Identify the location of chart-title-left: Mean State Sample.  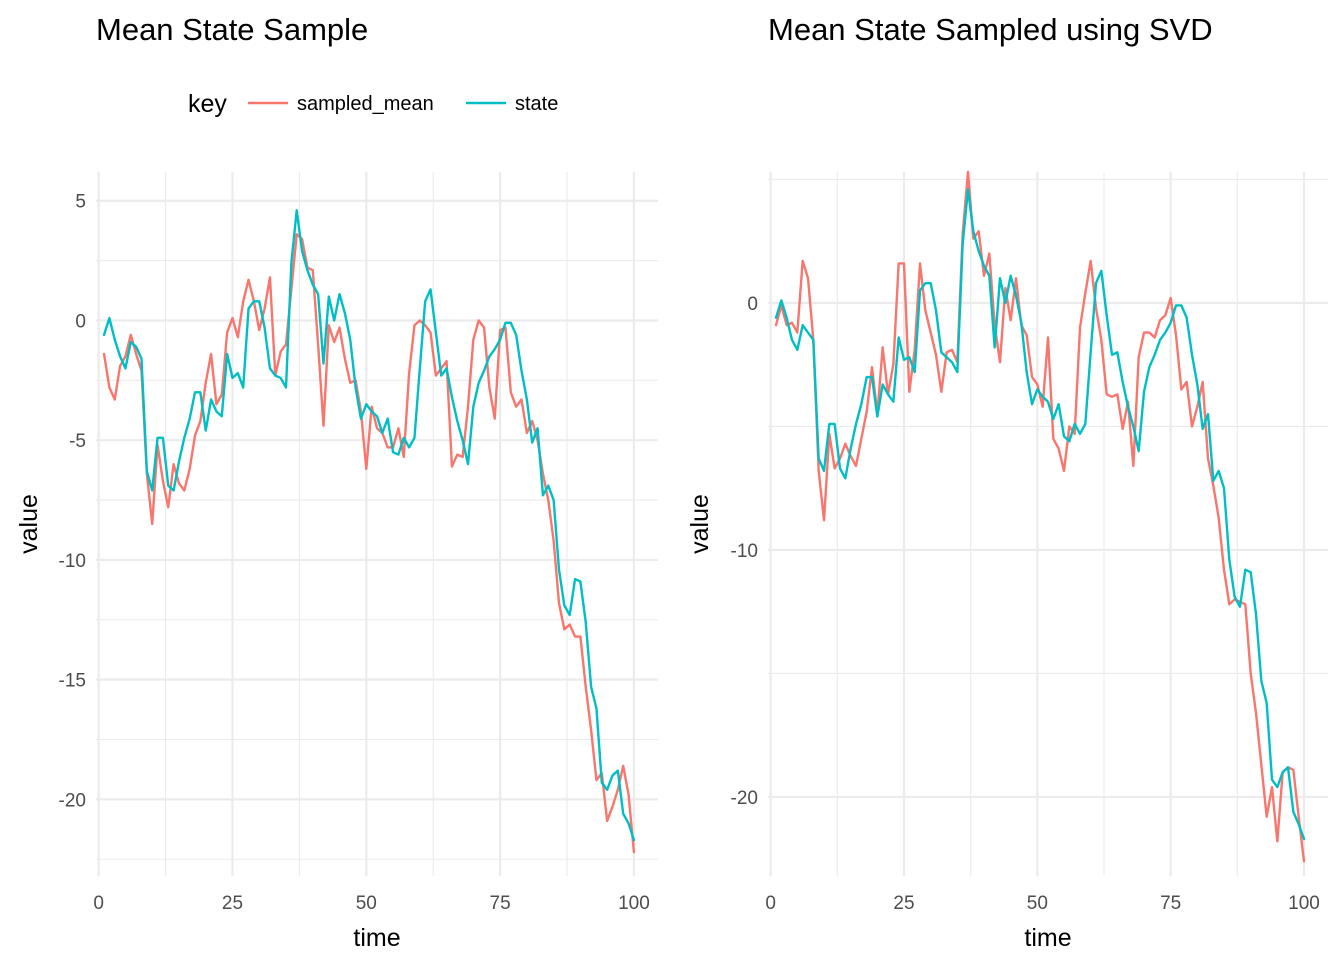
(232, 29).